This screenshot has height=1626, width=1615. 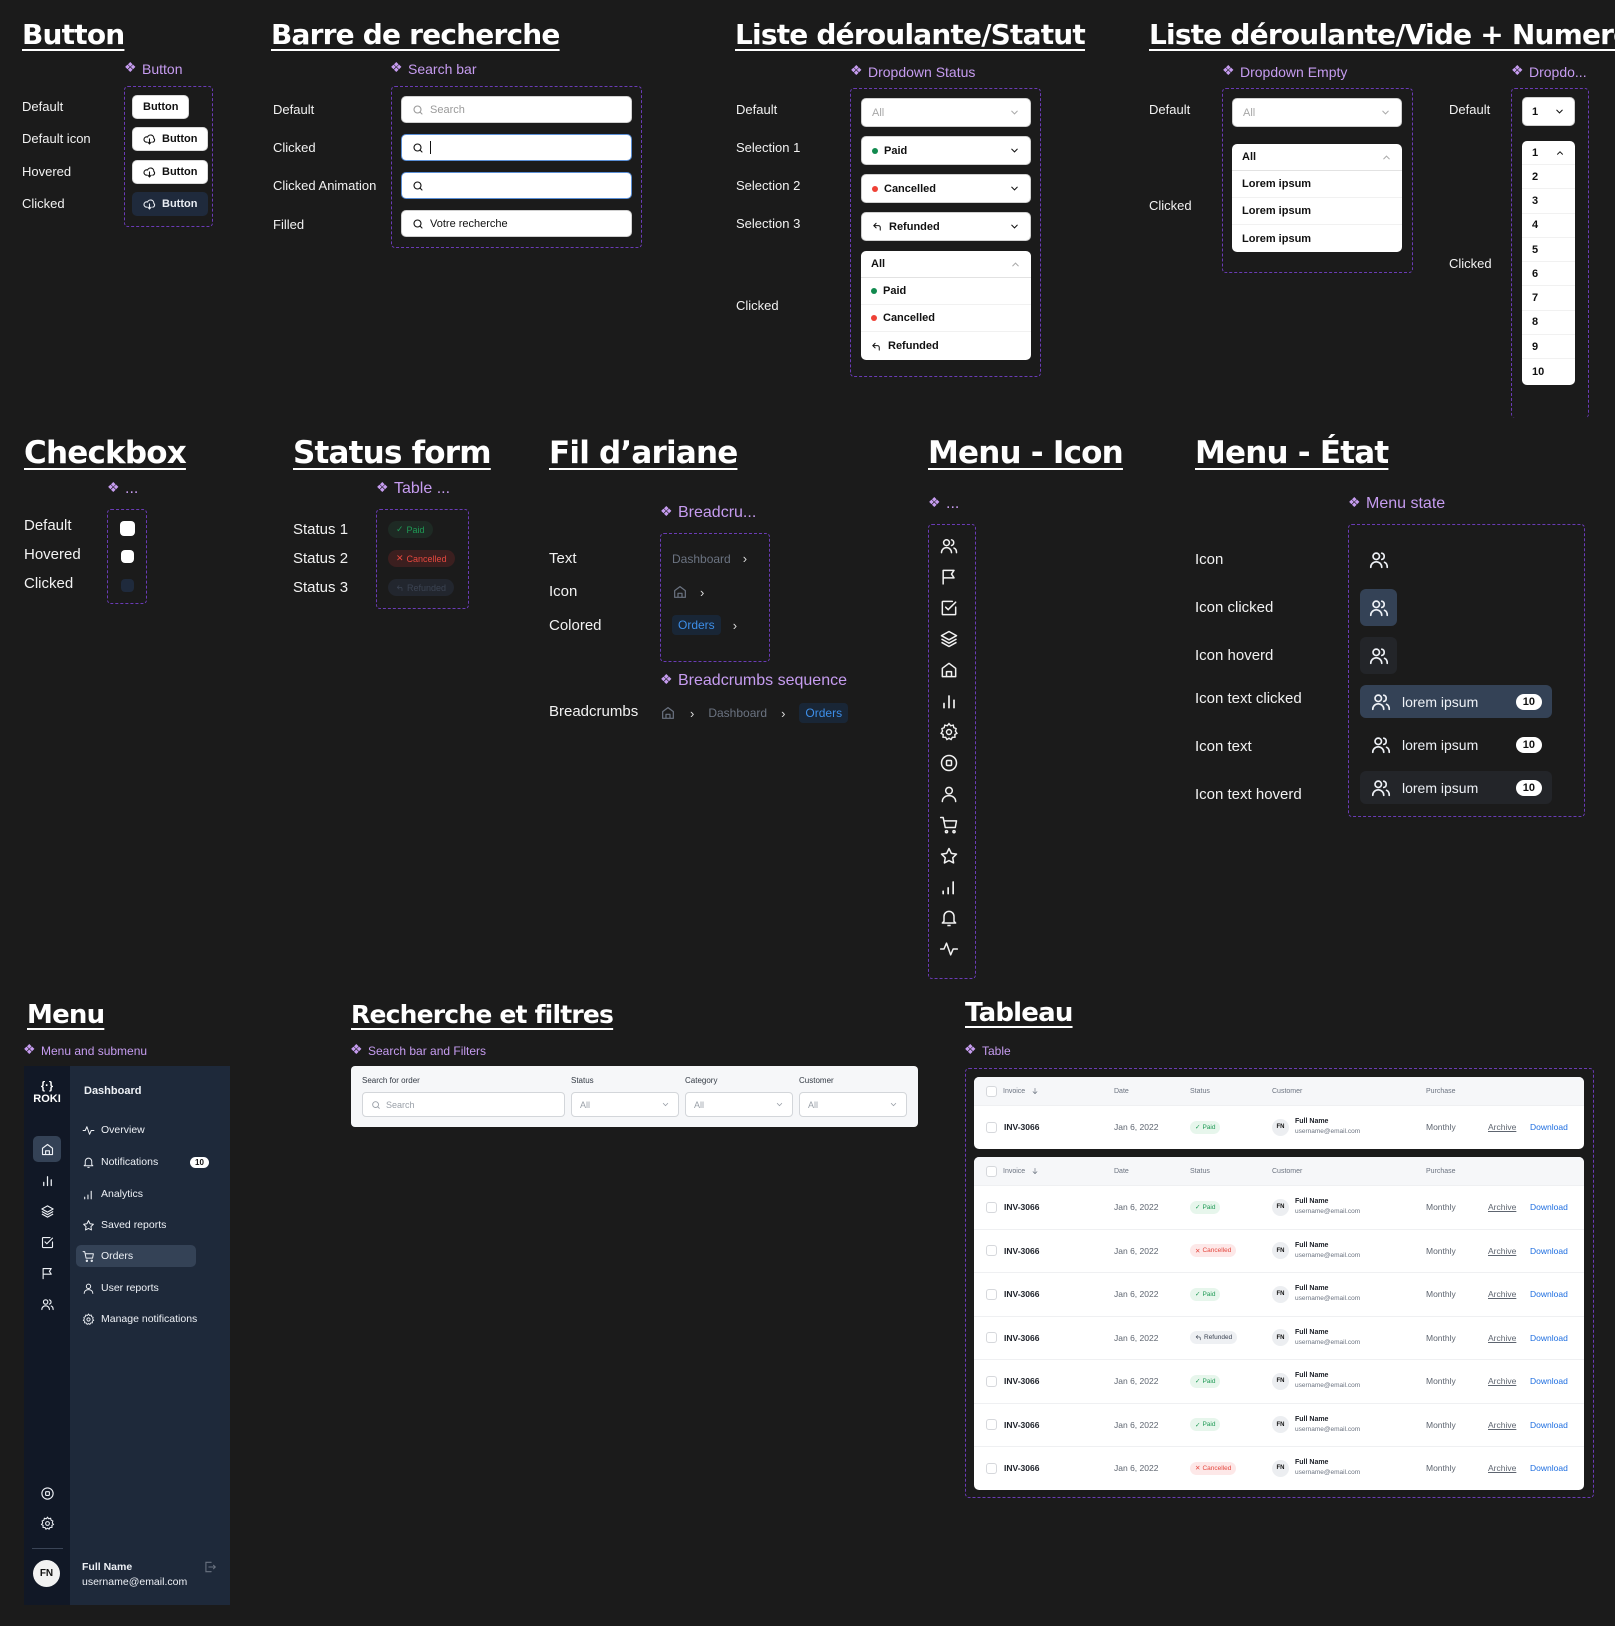 I want to click on number-option: 4, so click(x=1548, y=226).